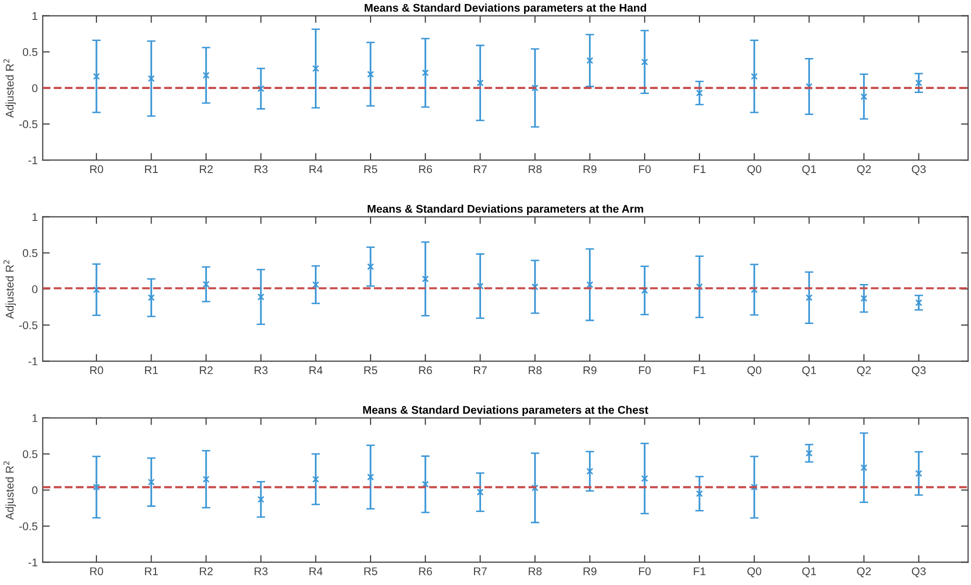 The width and height of the screenshot is (971, 585). What do you see at coordinates (506, 209) in the screenshot?
I see `chart-title: Means & Standard Deviations parameters at the Arm` at bounding box center [506, 209].